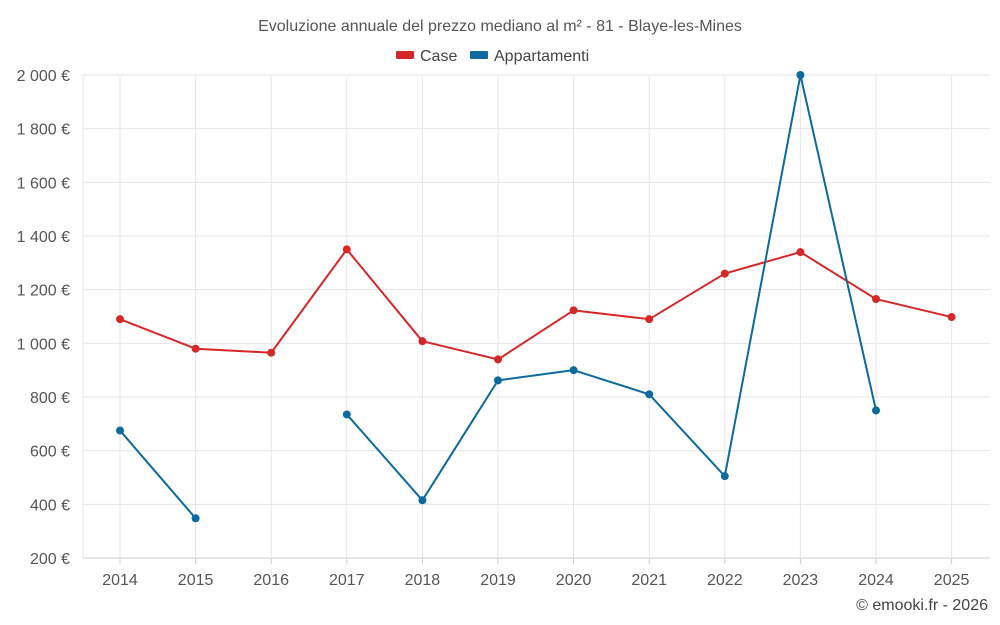 This screenshot has height=625, width=1000. Describe the element at coordinates (423, 580) in the screenshot. I see `x-tick-label: 2018` at that location.